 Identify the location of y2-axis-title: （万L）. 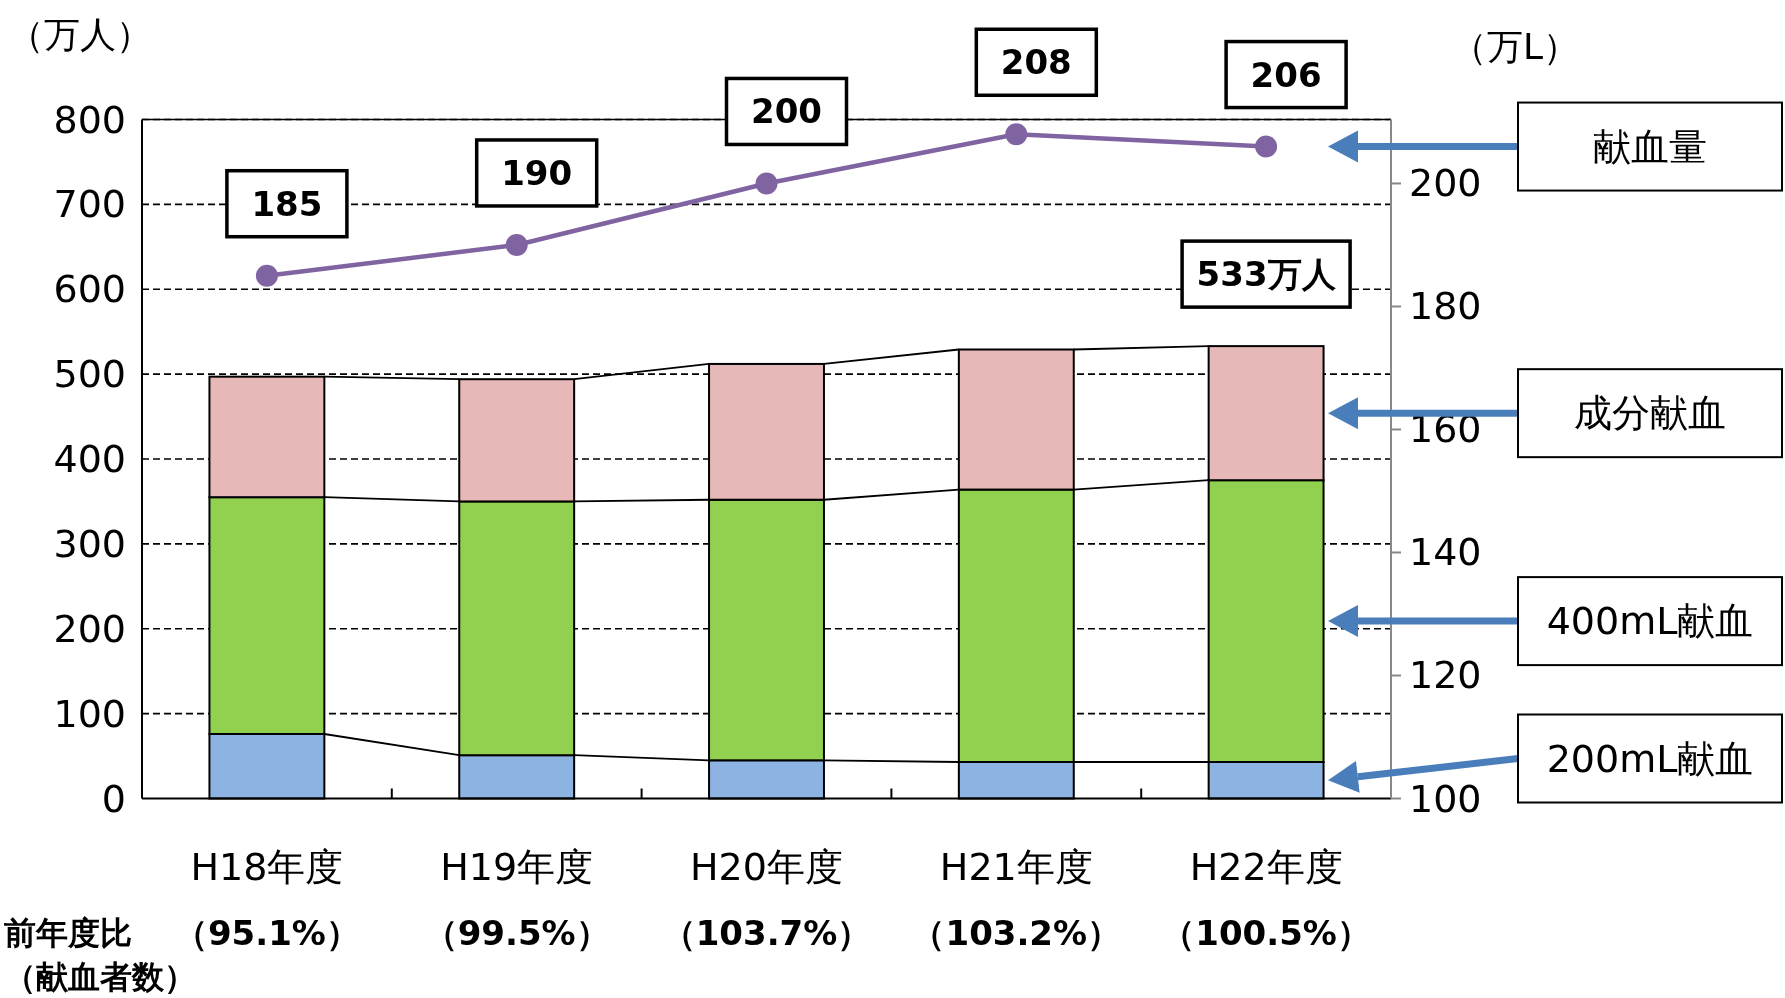
(1515, 46).